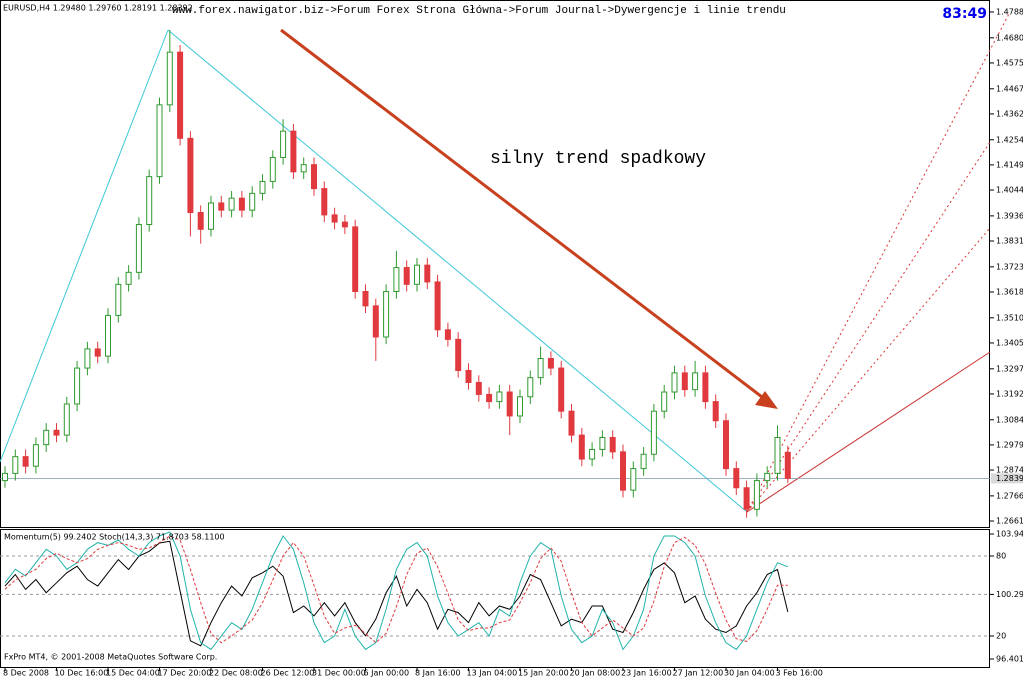 This screenshot has width=1023, height=678. What do you see at coordinates (1009, 594) in the screenshot?
I see `y-tick-label: 100.2986` at bounding box center [1009, 594].